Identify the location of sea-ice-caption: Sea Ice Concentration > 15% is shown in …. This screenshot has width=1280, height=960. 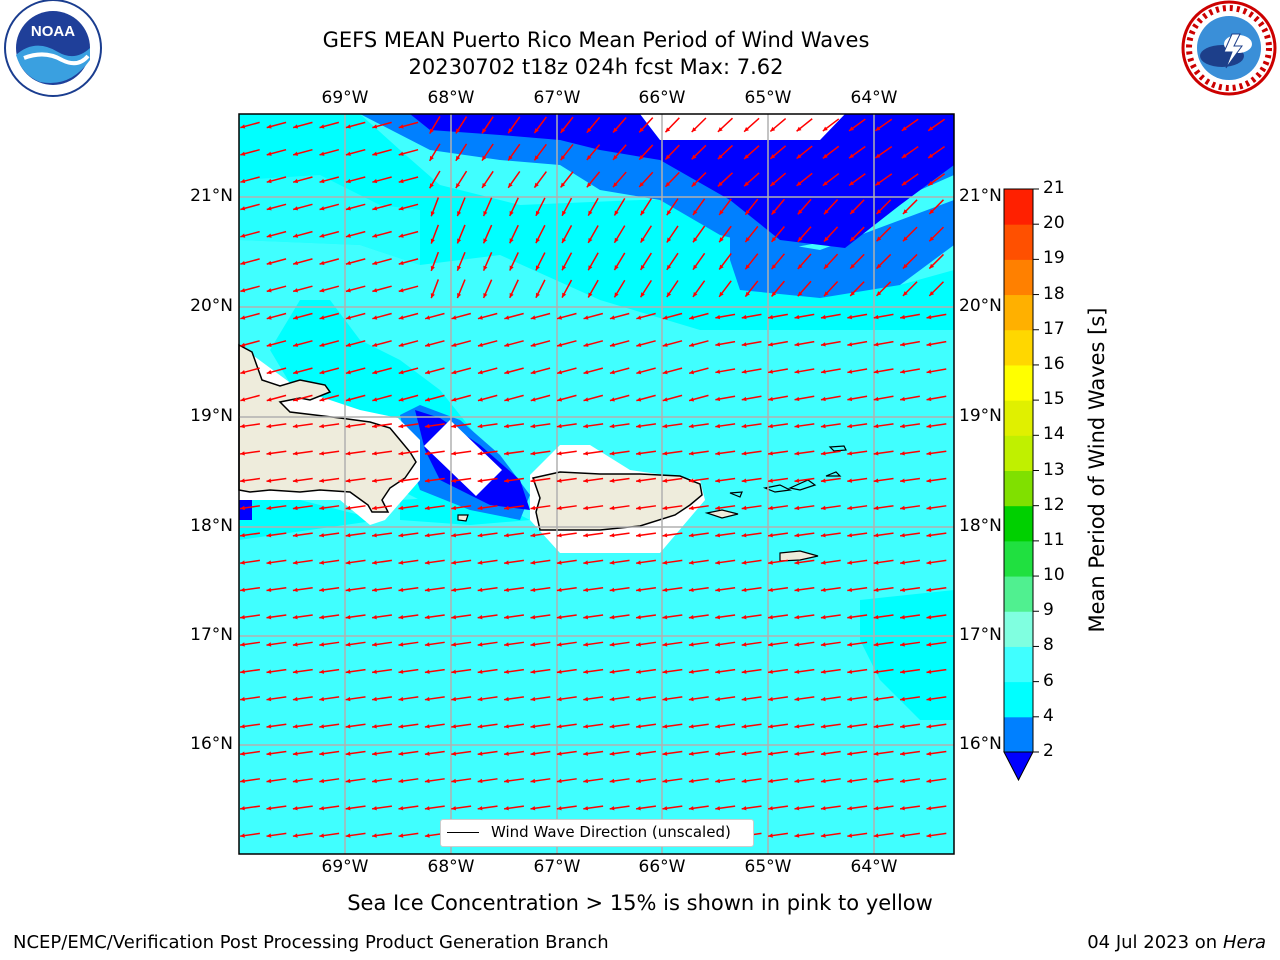
(640, 903).